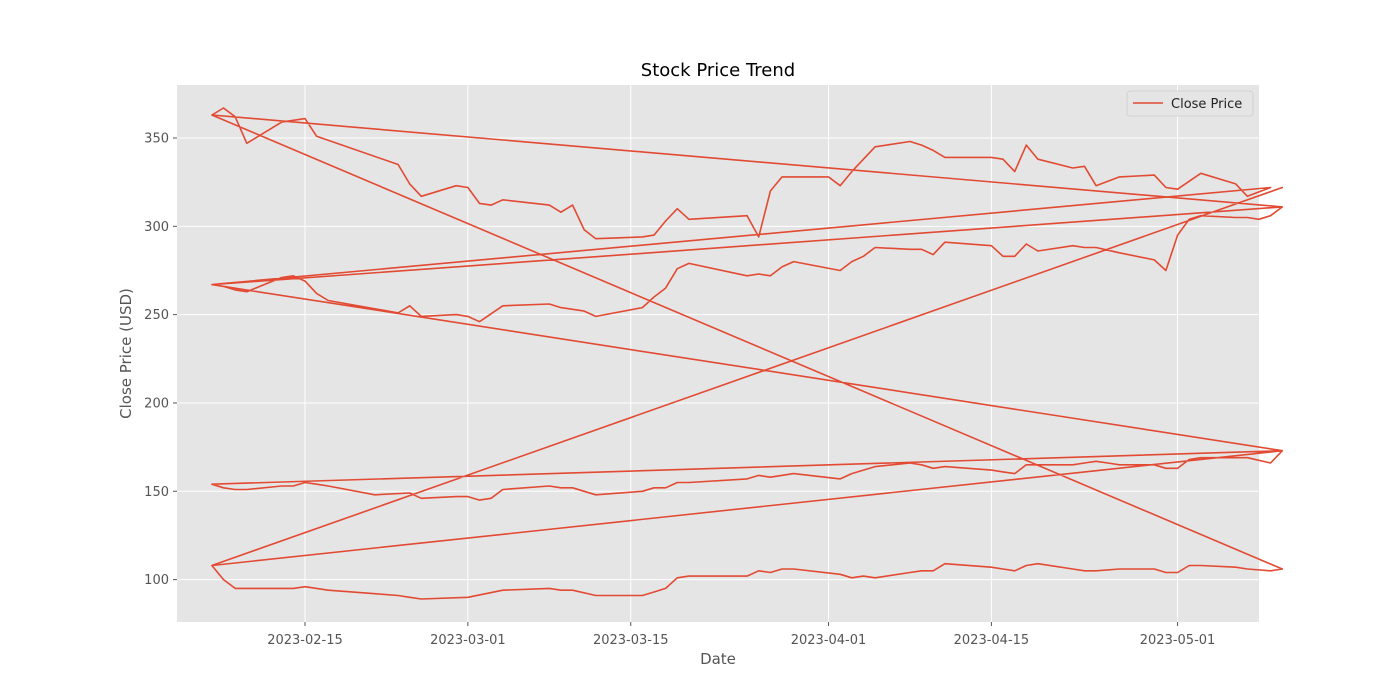  I want to click on x-tick-label: 2023-04-01, so click(829, 640).